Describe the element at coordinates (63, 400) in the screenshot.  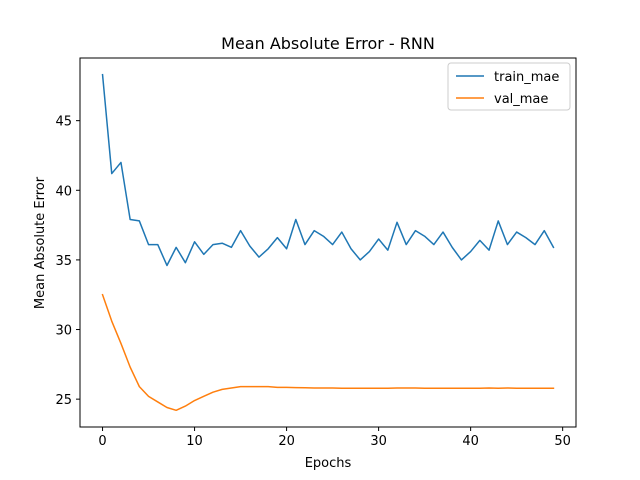
I see `y-tick-label: 25` at that location.